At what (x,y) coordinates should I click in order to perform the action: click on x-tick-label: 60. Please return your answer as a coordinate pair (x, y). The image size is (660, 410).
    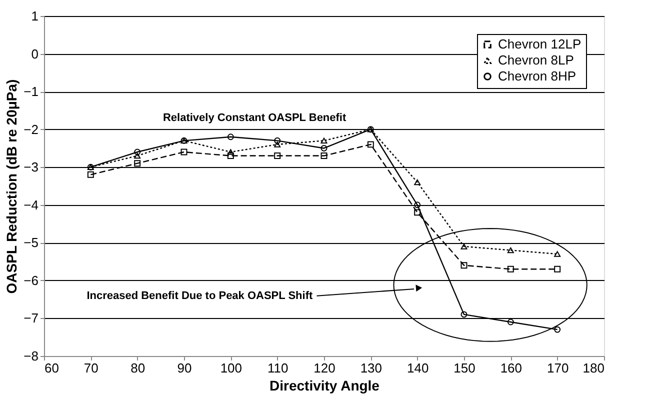
    Looking at the image, I should click on (51, 368).